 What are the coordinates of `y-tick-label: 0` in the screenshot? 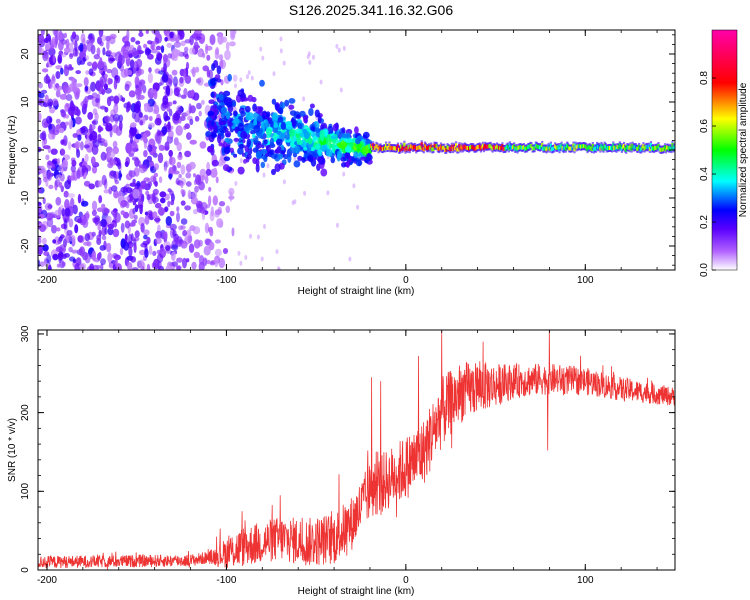 It's located at (25, 570).